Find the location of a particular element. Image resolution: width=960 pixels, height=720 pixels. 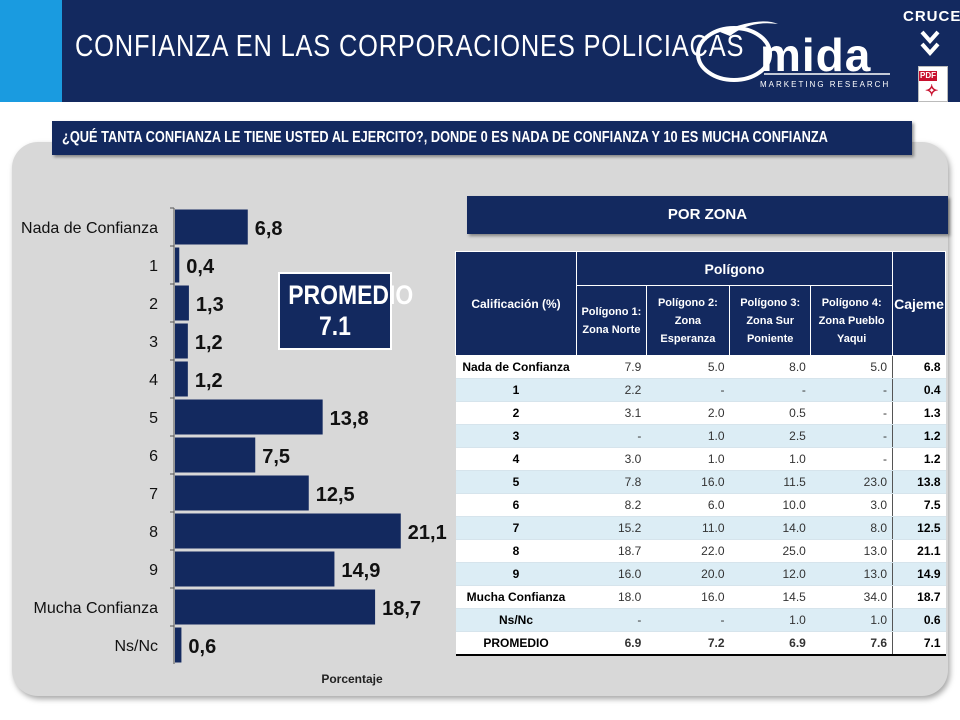

table-row: PROMEDIO 6.9 7.2 6.9 7.6 7.1 is located at coordinates (700, 643).